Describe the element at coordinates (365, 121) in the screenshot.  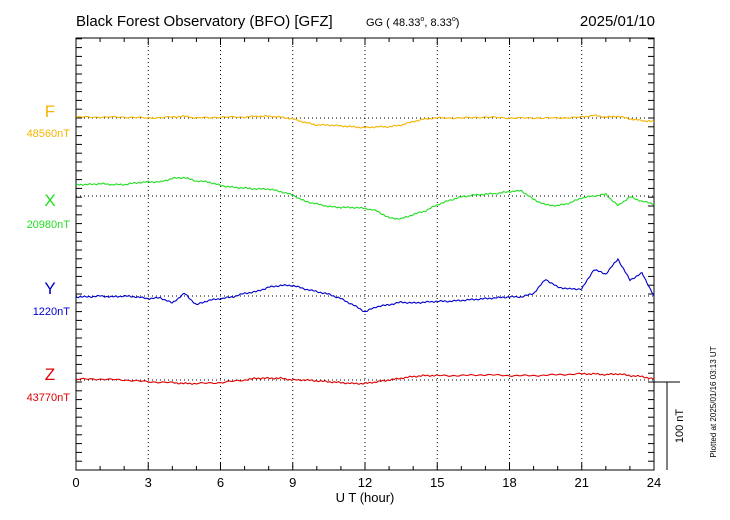
I see `series-line-f` at that location.